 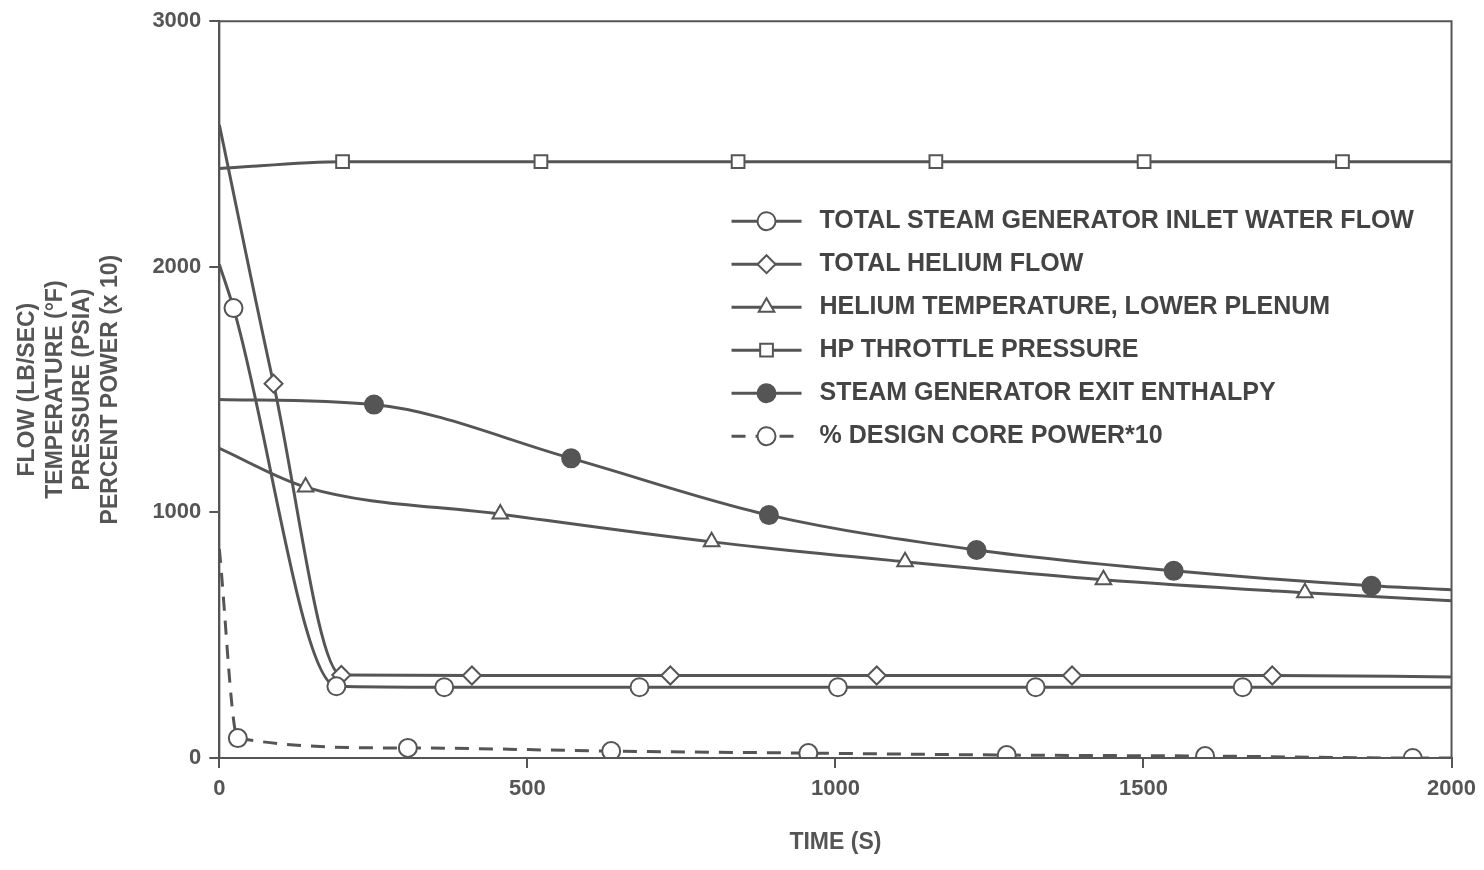 What do you see at coordinates (219, 788) in the screenshot?
I see `x-tick-label: 0` at bounding box center [219, 788].